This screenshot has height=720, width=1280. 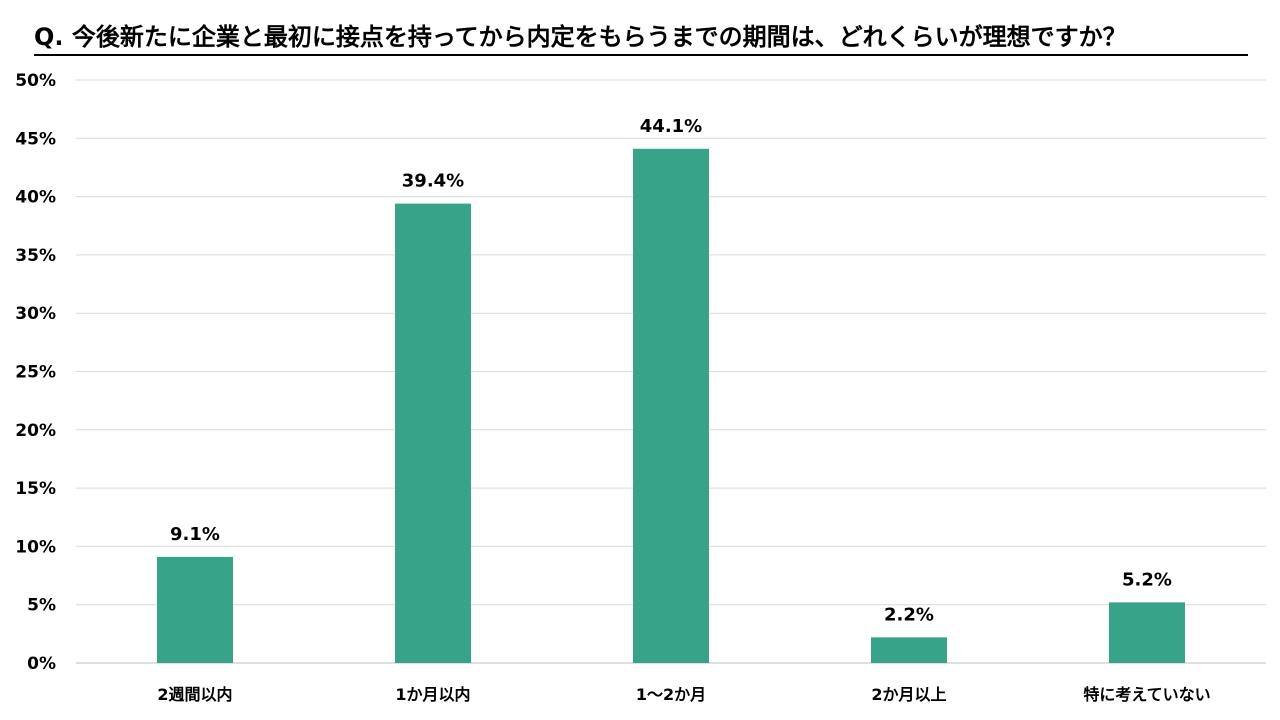 What do you see at coordinates (35, 314) in the screenshot?
I see `y-tick-label: 30%` at bounding box center [35, 314].